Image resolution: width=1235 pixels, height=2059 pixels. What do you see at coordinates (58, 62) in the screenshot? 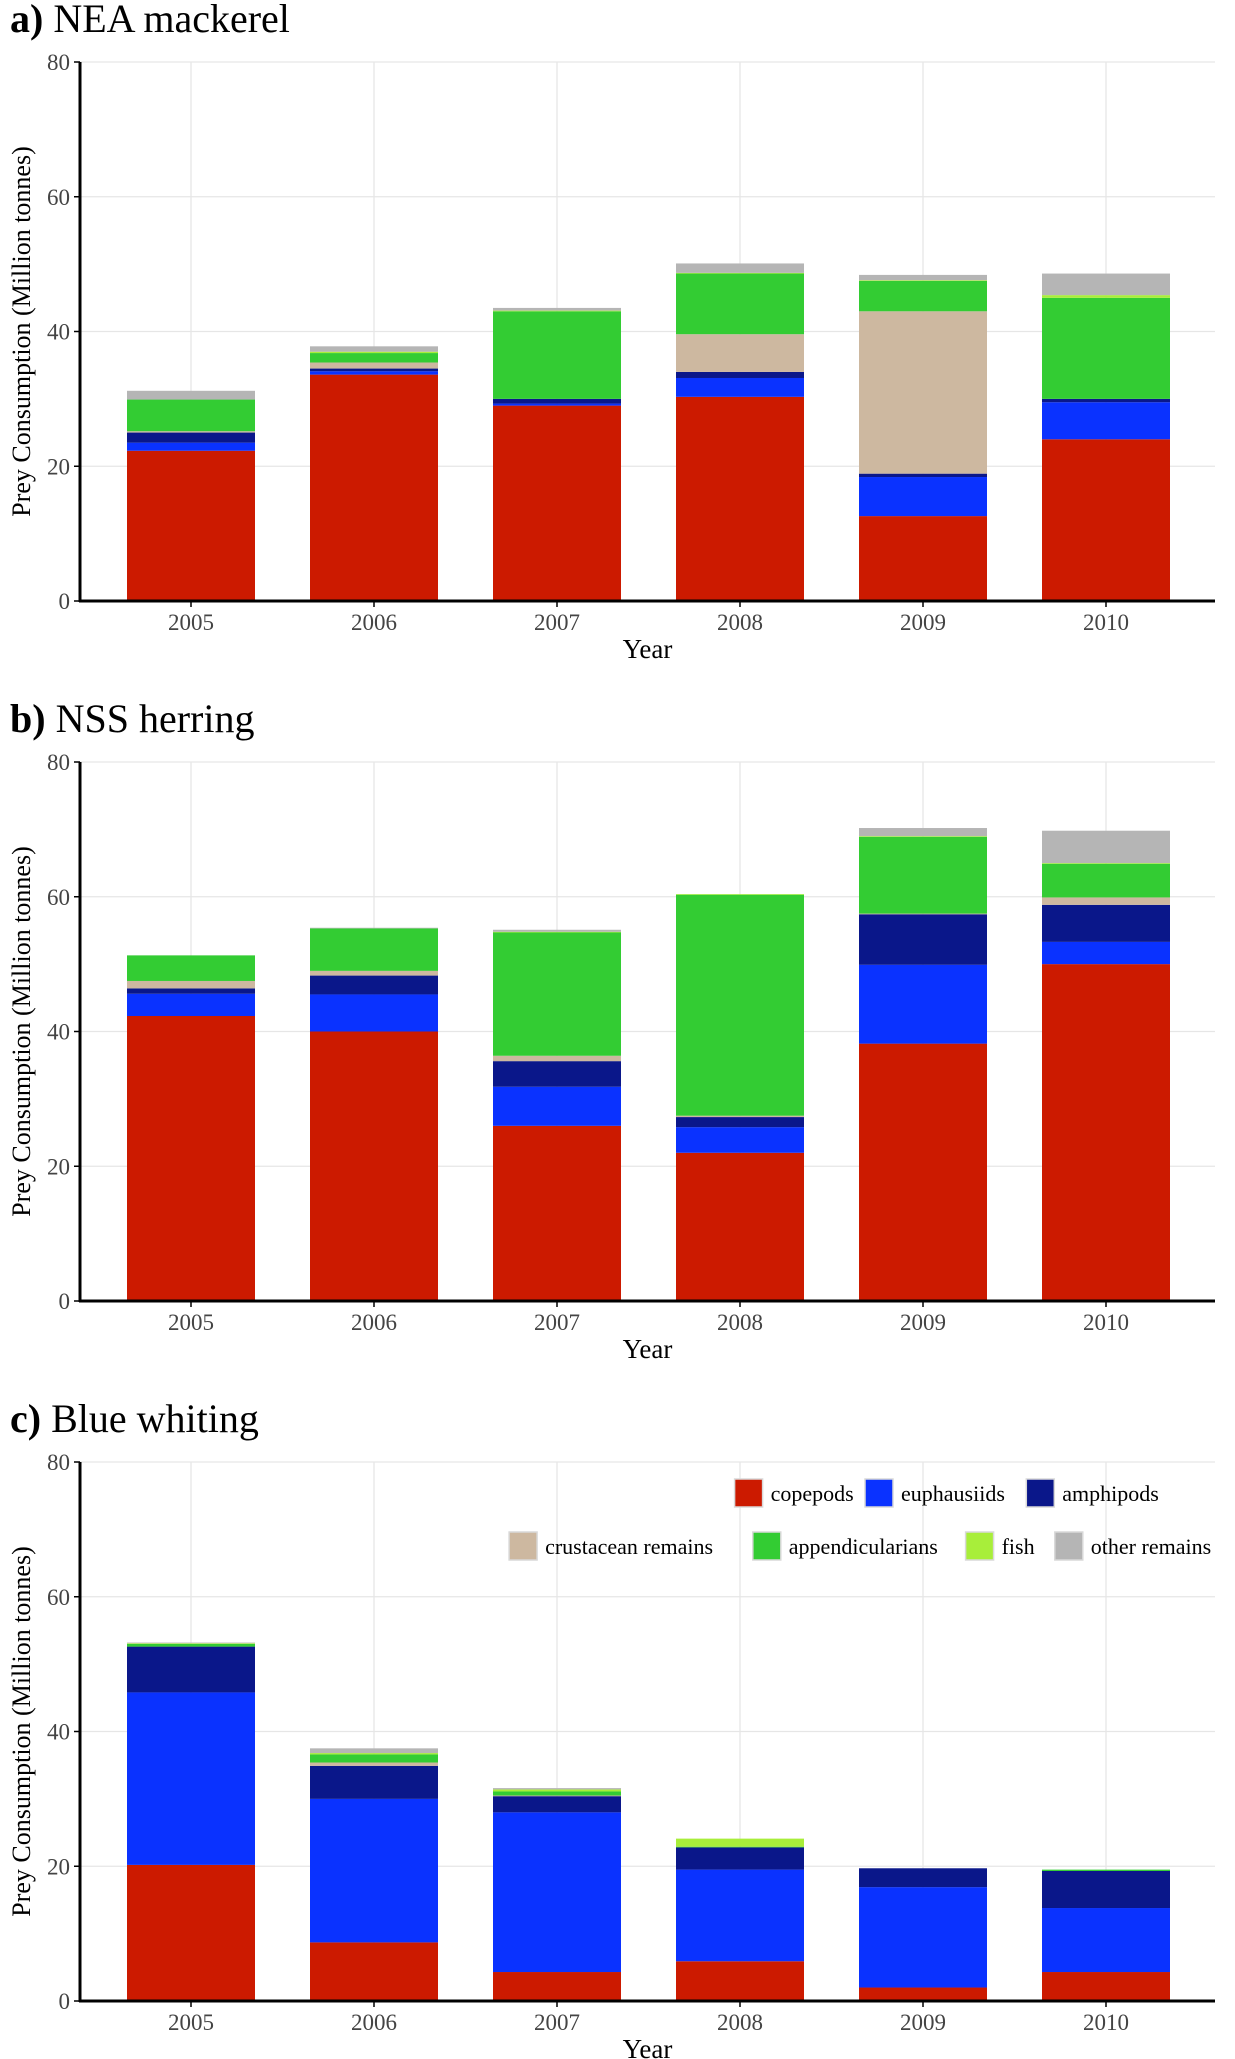
I see `y-tick-label: 80` at bounding box center [58, 62].